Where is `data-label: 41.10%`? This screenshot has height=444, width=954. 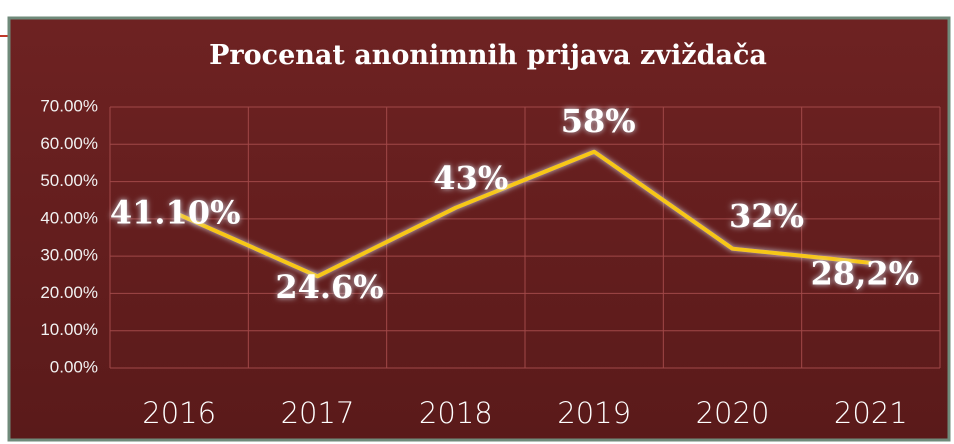
data-label: 41.10% is located at coordinates (175, 212).